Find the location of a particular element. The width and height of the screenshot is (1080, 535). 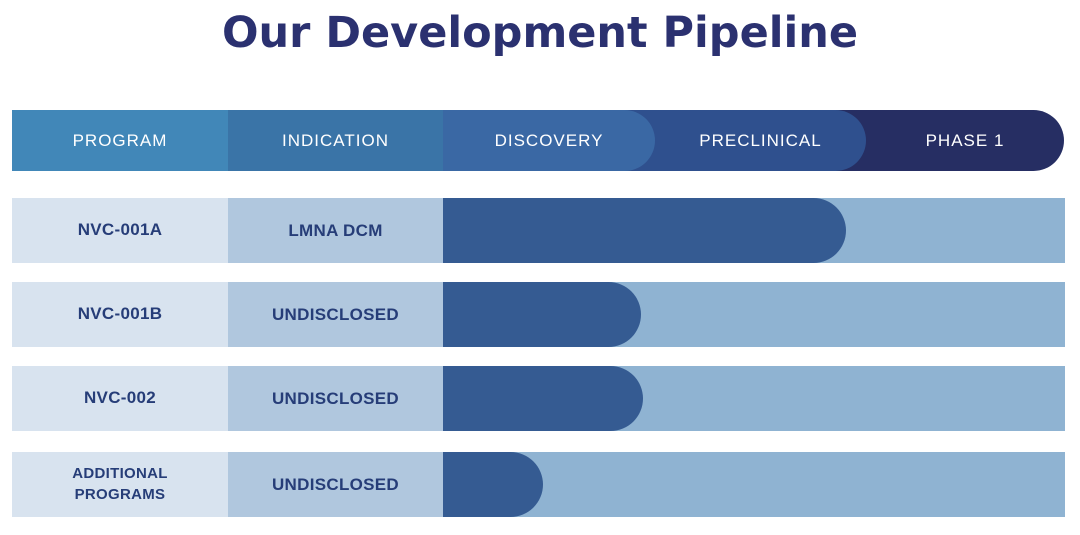

program-cell: ADDITIONAL PROGRAMS is located at coordinates (120, 484).